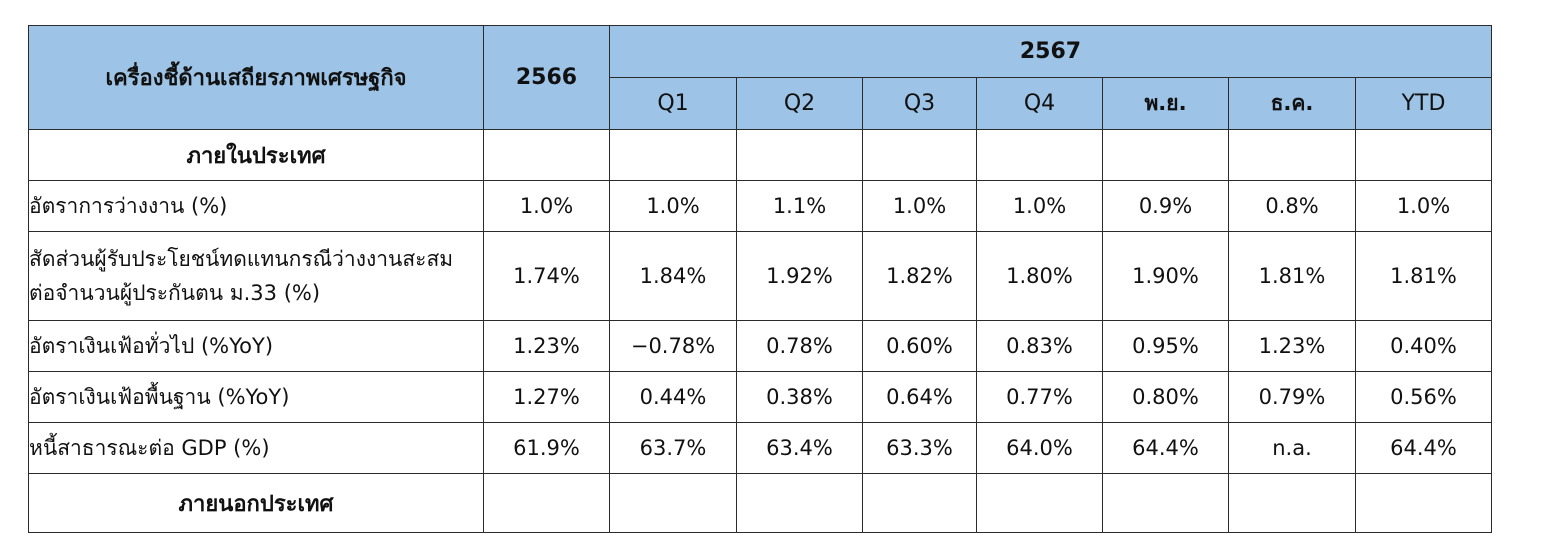 The image size is (1554, 533). What do you see at coordinates (1292, 103) in the screenshot?
I see `period-header: ธ.ค.` at bounding box center [1292, 103].